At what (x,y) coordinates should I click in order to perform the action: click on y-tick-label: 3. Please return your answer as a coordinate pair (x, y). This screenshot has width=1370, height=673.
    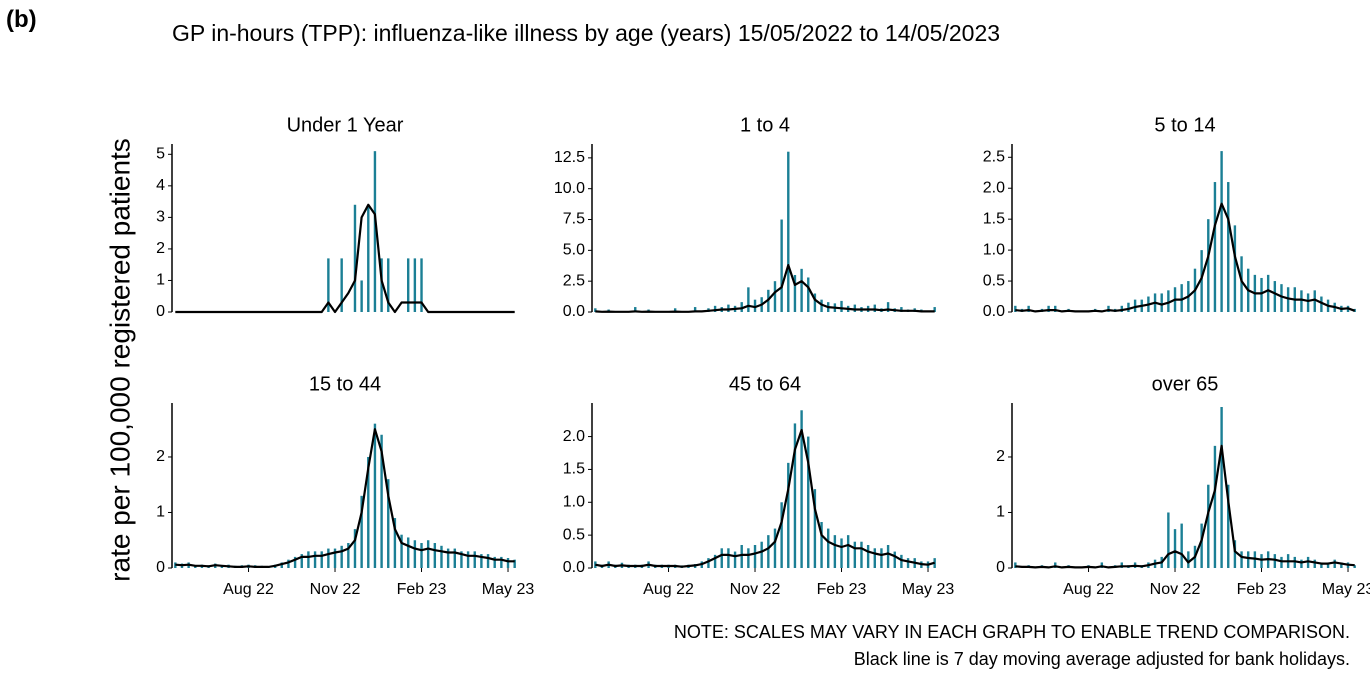
    Looking at the image, I should click on (160, 217).